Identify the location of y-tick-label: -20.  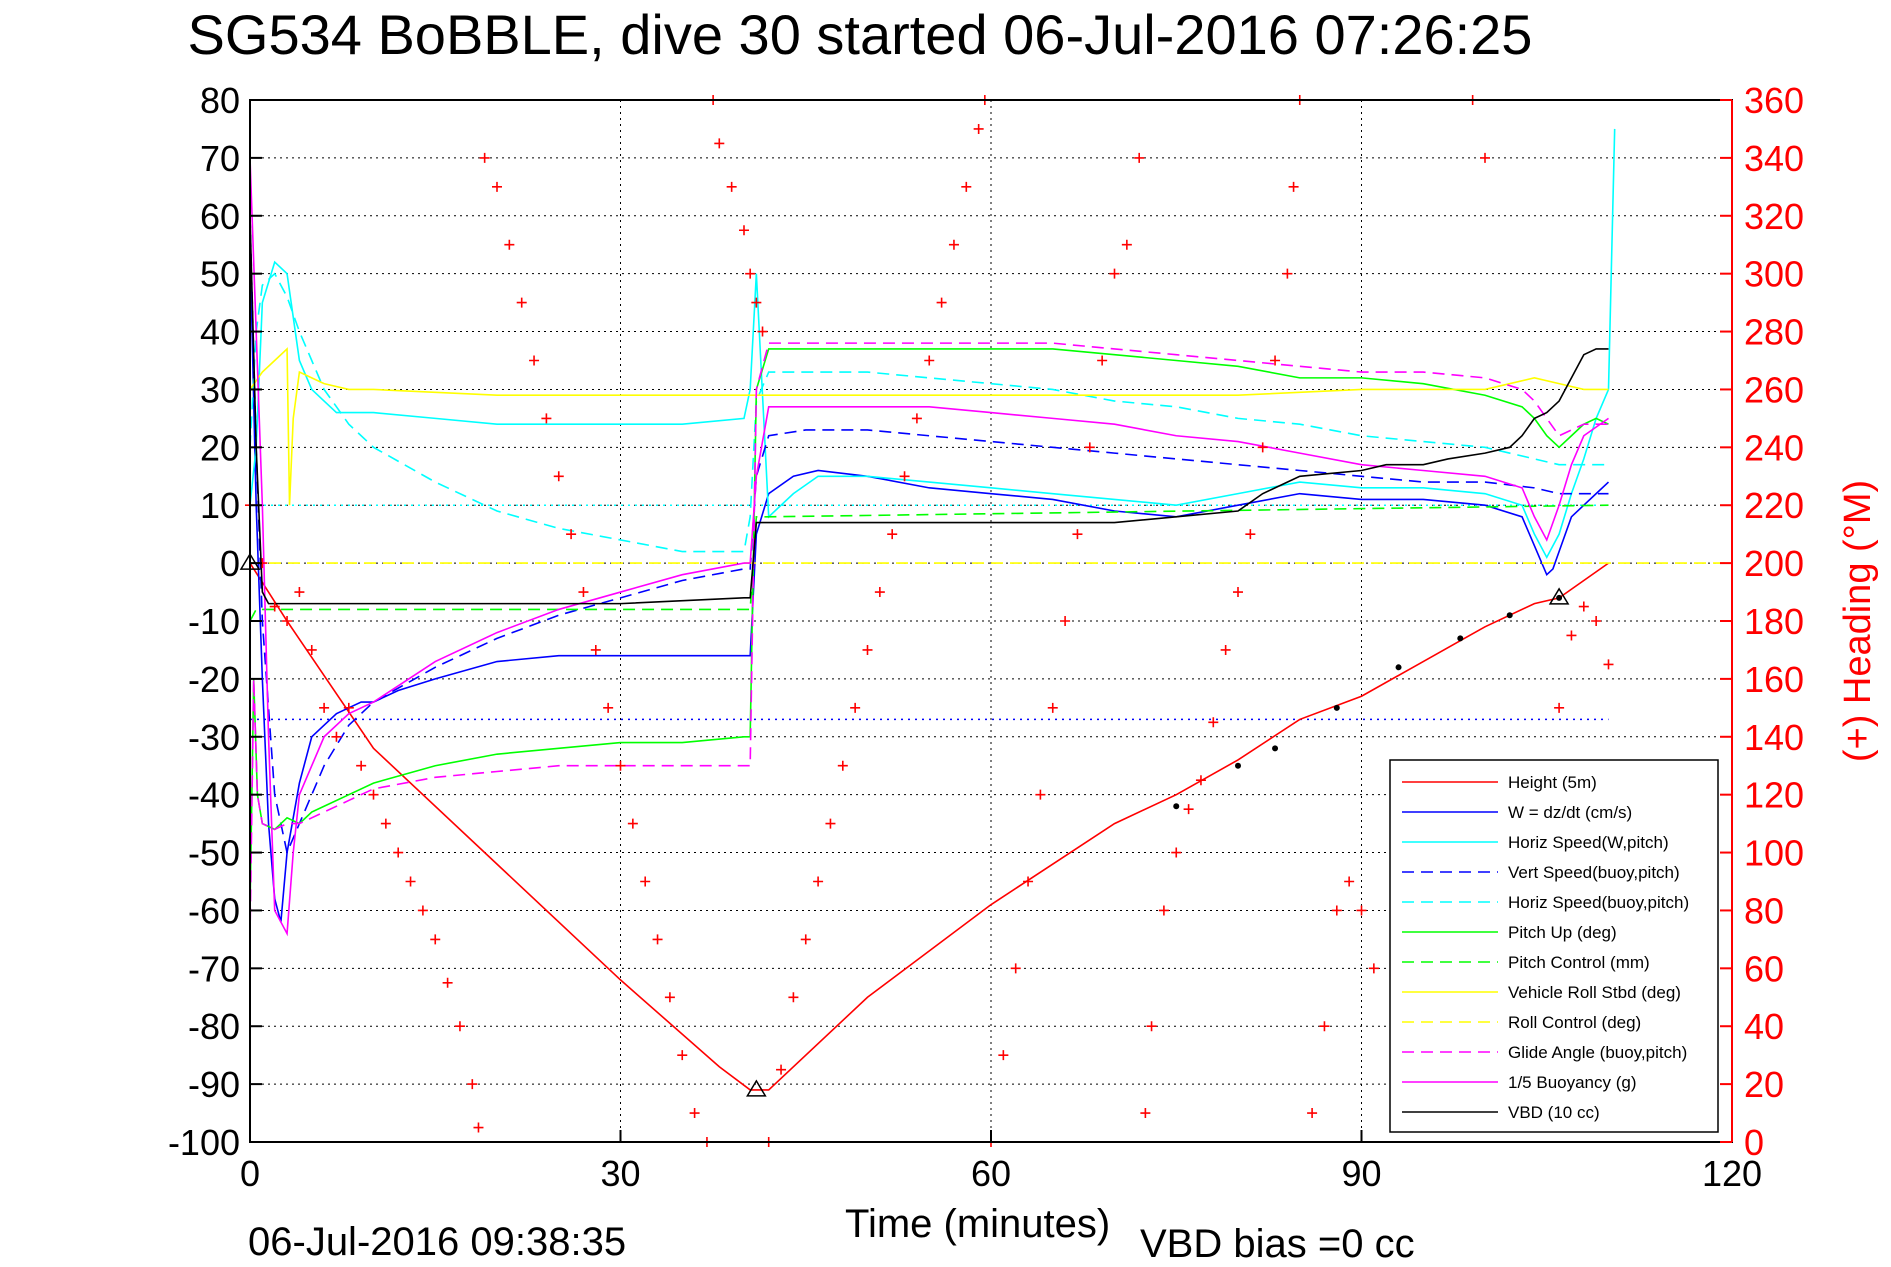
(214, 679).